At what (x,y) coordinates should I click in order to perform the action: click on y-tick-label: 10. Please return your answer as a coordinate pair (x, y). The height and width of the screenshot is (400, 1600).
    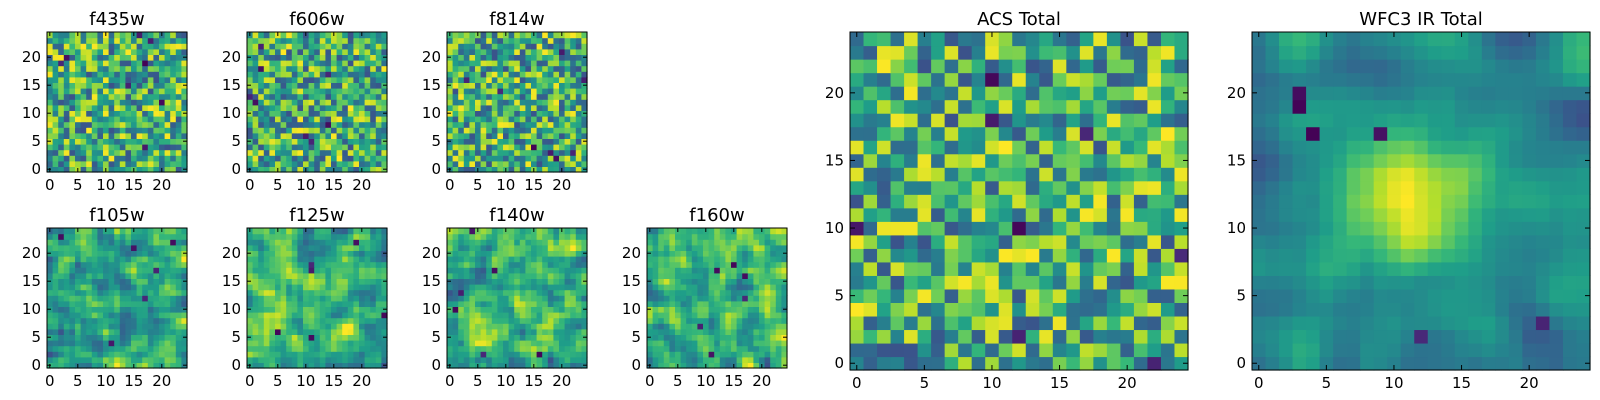
    Looking at the image, I should click on (431, 113).